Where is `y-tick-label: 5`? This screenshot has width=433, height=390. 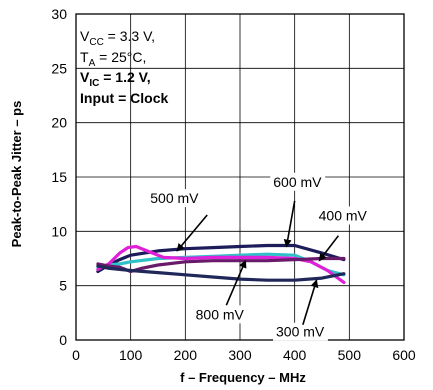 y-tick-label: 5 is located at coordinates (63, 286).